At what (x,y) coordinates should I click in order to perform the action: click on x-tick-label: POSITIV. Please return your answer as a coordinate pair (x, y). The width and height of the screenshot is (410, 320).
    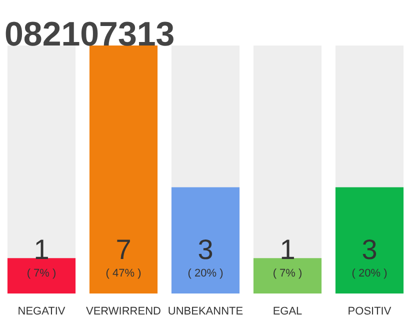
    Looking at the image, I should click on (370, 312).